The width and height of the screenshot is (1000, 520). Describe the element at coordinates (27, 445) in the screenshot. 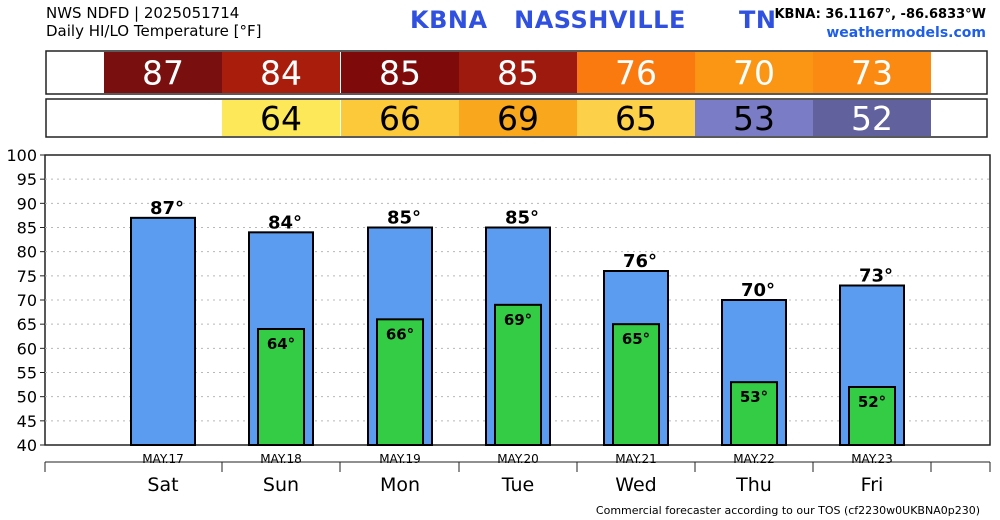

I see `y-tick-label: 40` at that location.